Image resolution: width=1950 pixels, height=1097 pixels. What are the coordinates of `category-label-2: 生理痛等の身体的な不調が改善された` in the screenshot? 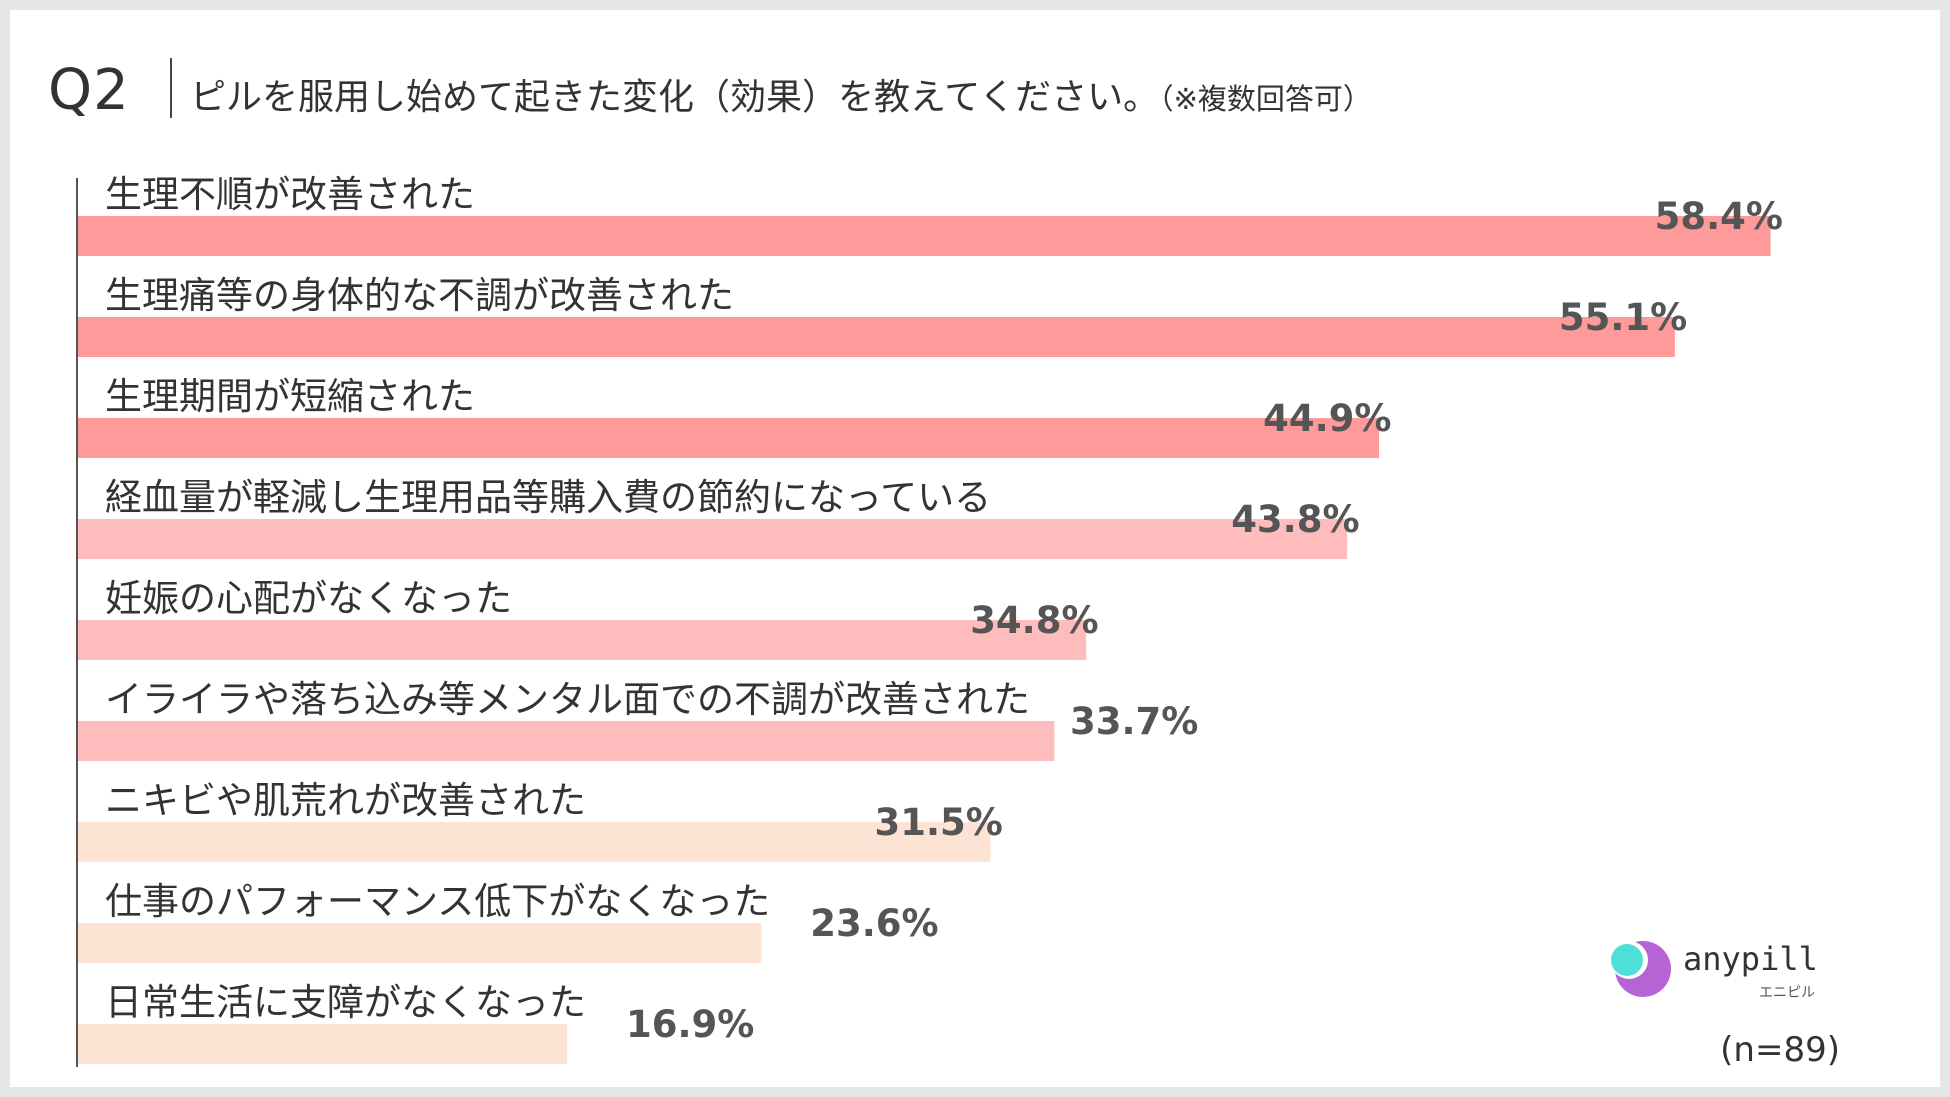 It's located at (419, 295).